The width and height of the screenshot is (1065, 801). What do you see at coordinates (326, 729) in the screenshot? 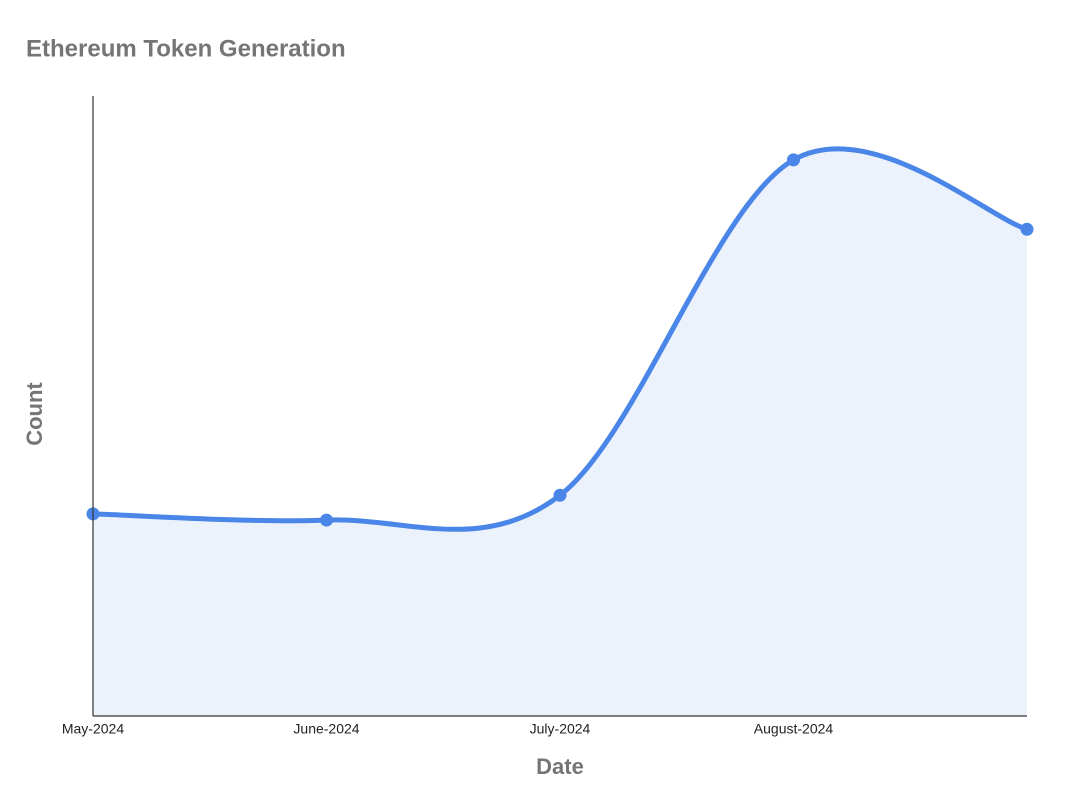
I see `x-tick-label: June-2024` at bounding box center [326, 729].